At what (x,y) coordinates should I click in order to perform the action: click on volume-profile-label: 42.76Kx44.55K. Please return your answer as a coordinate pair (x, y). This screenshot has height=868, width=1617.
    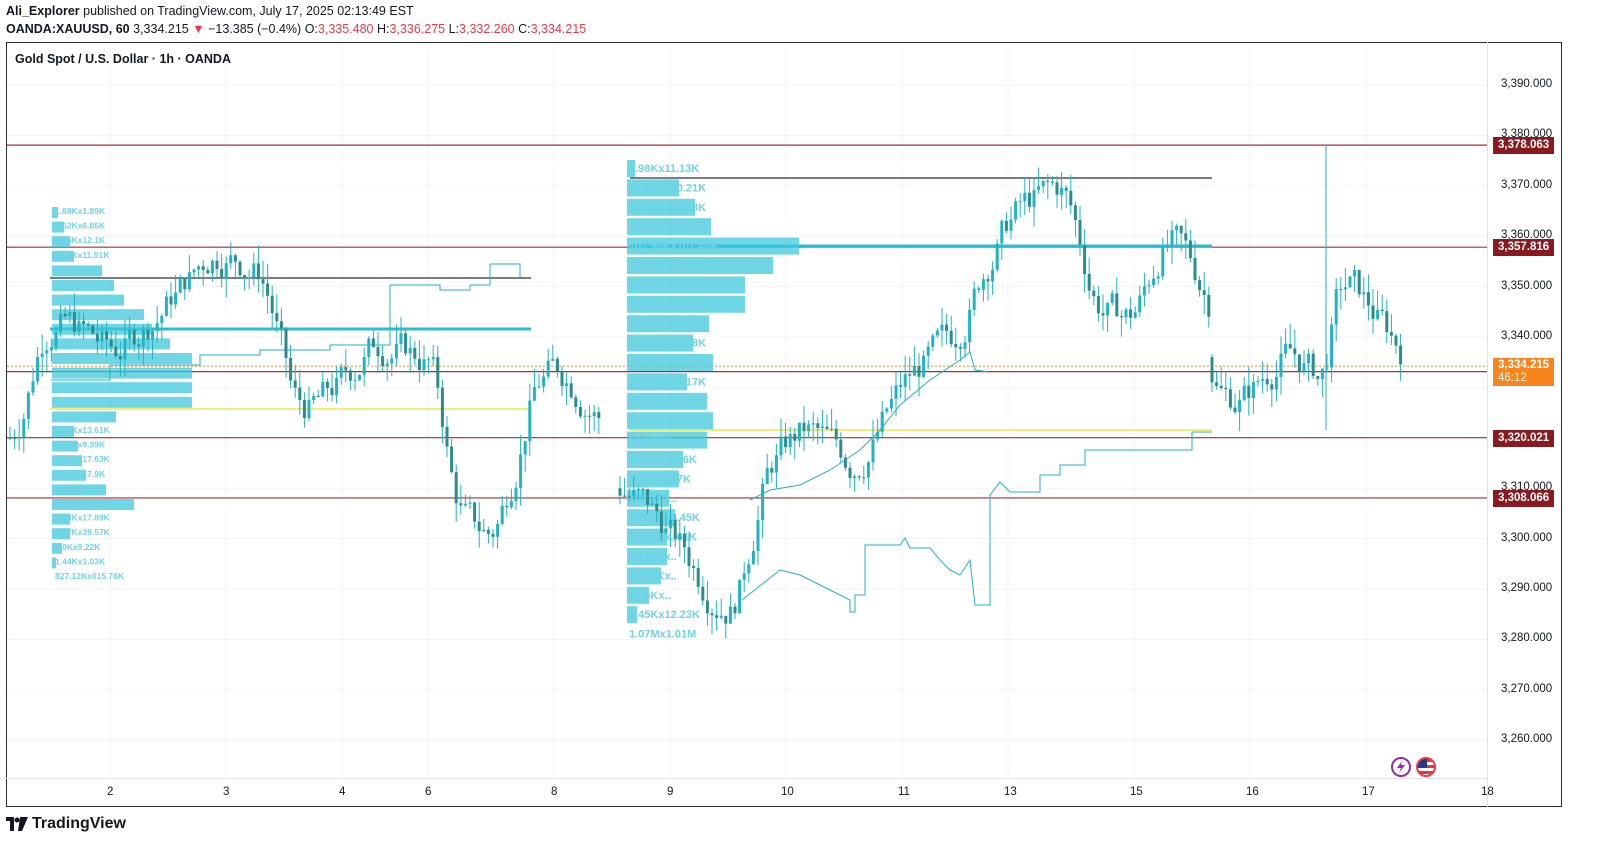
    Looking at the image, I should click on (667, 402).